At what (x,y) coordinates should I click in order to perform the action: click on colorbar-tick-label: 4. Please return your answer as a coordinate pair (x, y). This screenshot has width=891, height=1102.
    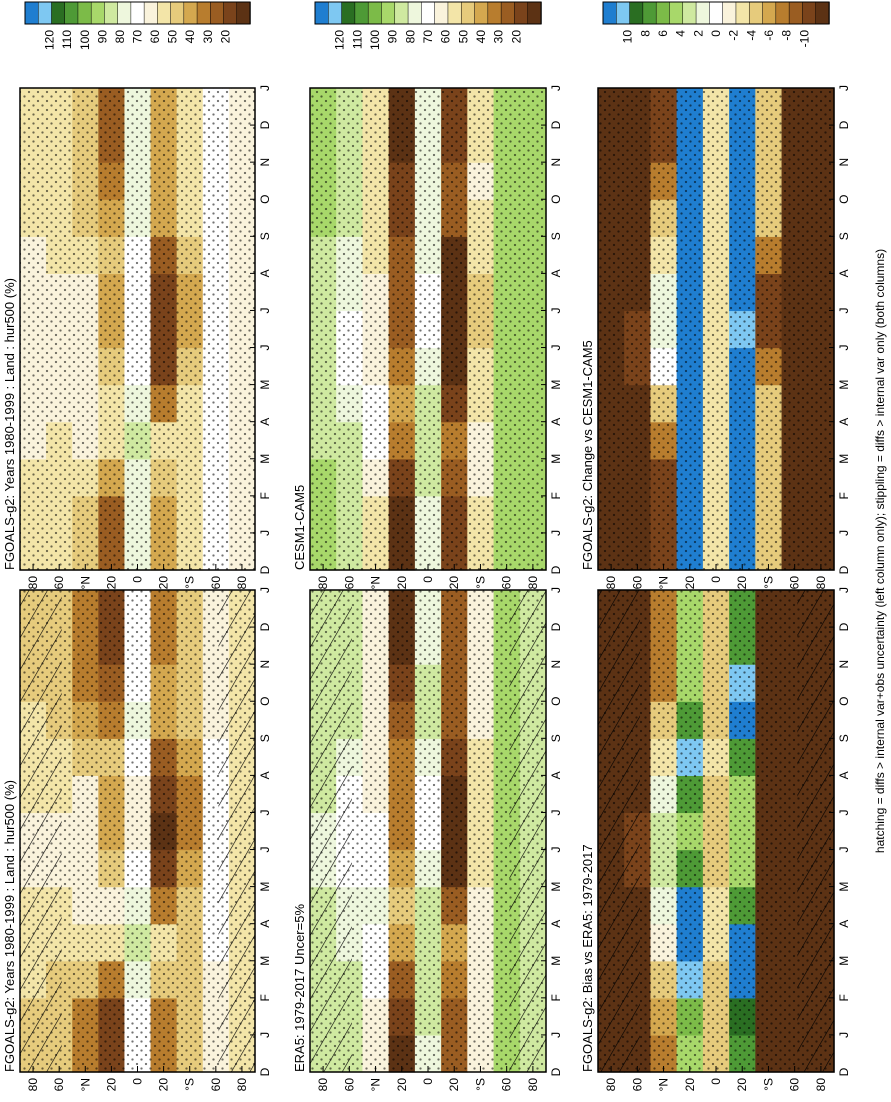
    Looking at the image, I should click on (681, 33).